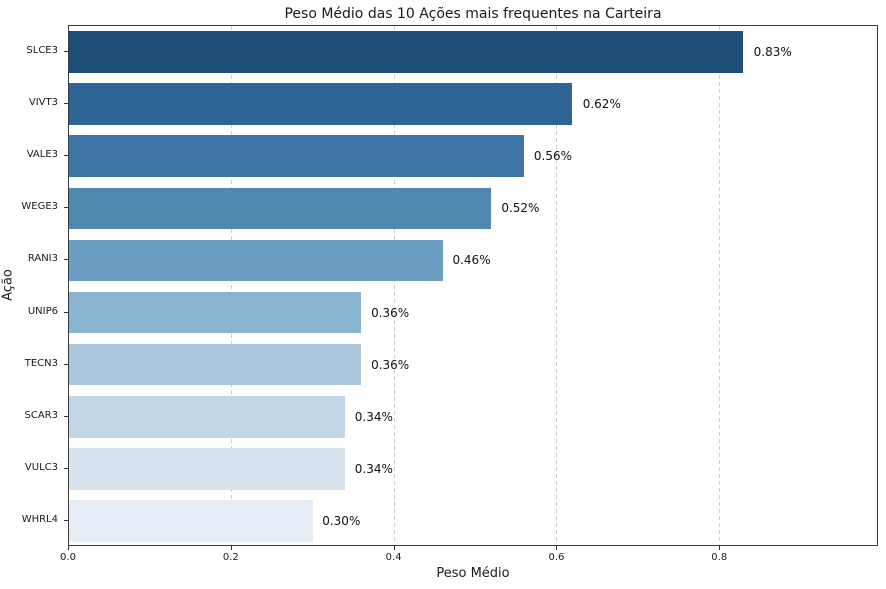 This screenshot has height=589, width=886. I want to click on y-tick-label-tecn3: TECN3, so click(41, 363).